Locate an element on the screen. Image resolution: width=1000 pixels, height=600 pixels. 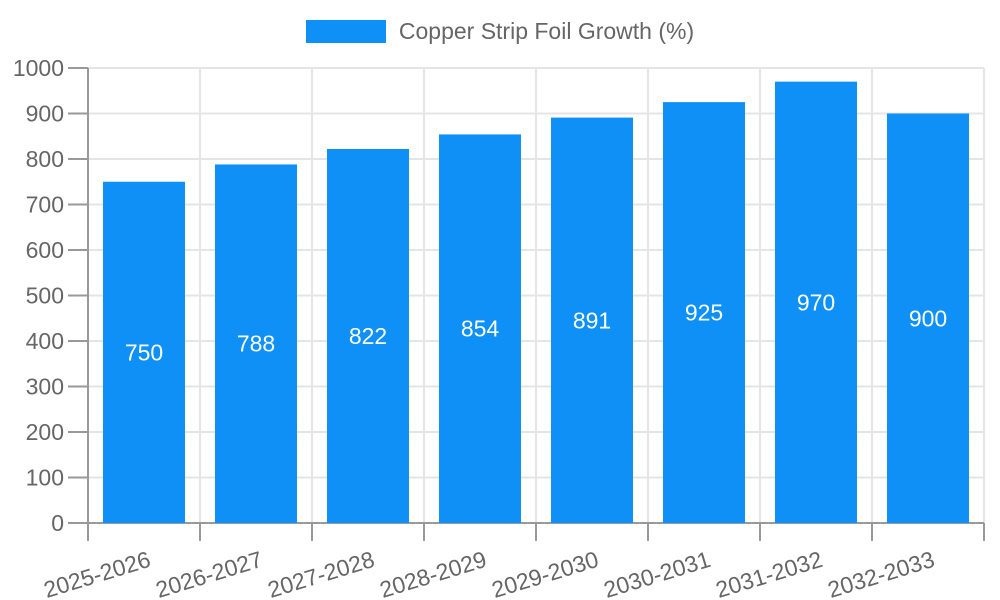
bar-value-label: 925 is located at coordinates (704, 313).